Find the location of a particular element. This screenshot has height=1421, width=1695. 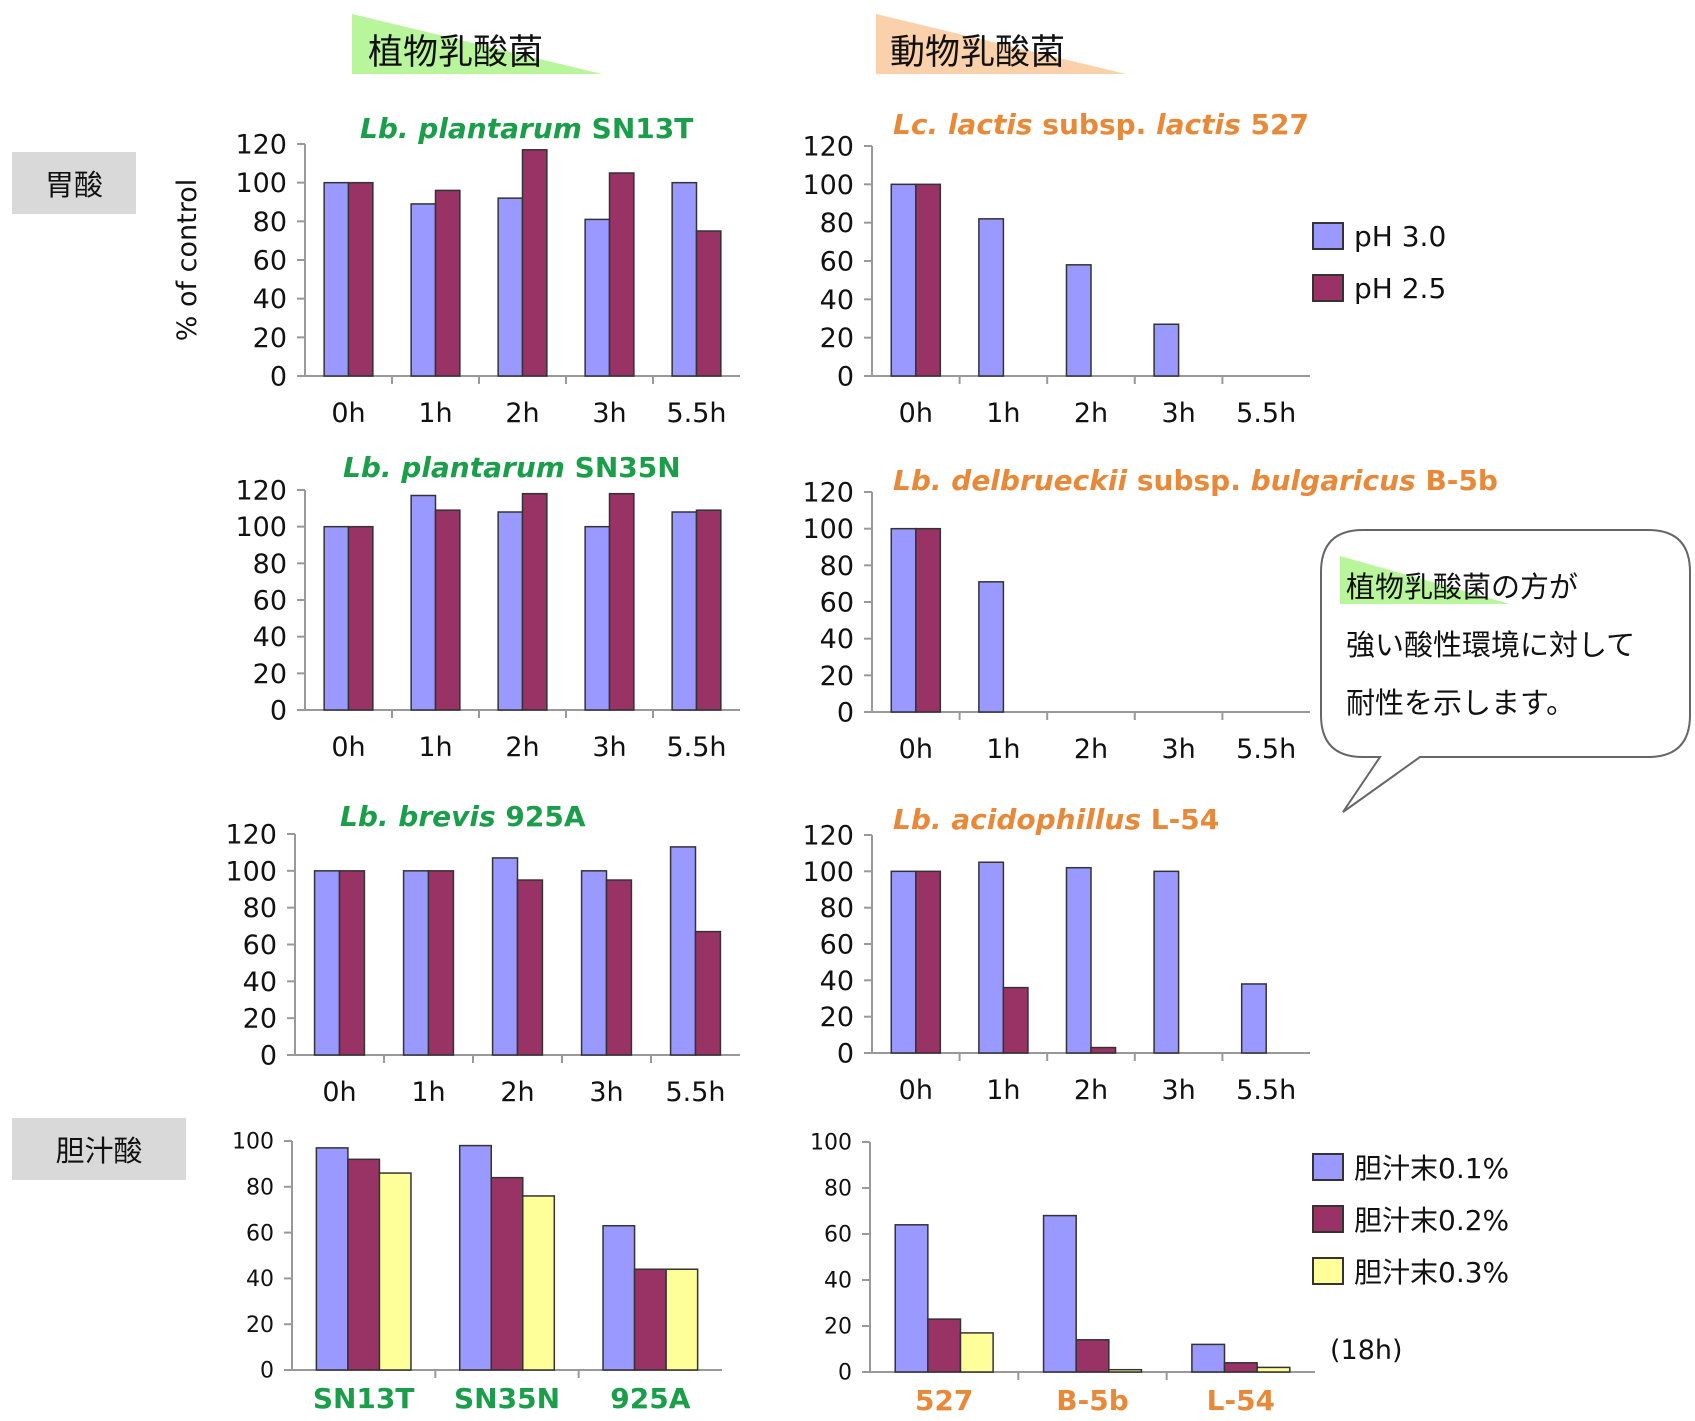

animal-lab-header: 動物乳酸菌 is located at coordinates (978, 53).